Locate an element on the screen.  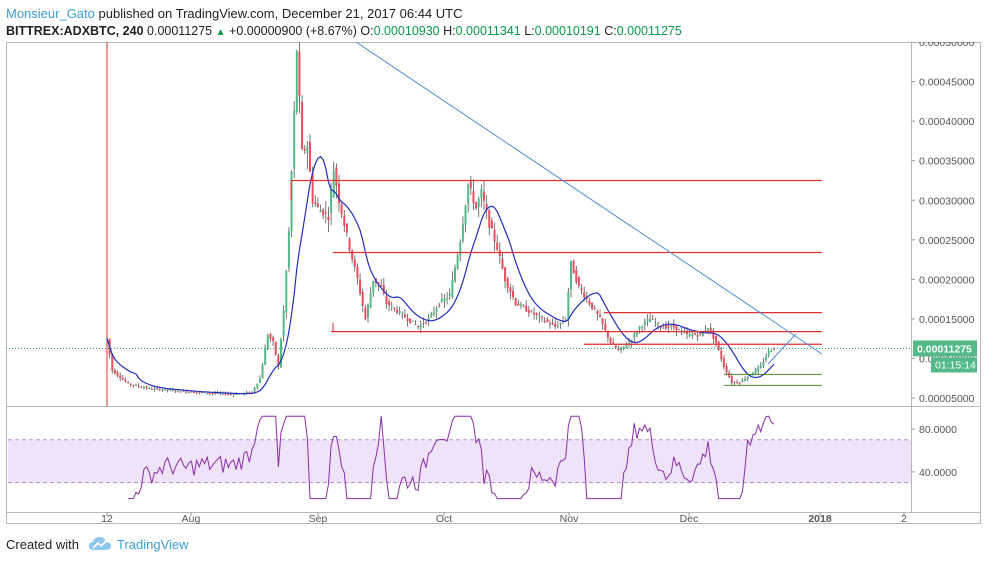
y-tick-label: 0.00040000 is located at coordinates (947, 122).